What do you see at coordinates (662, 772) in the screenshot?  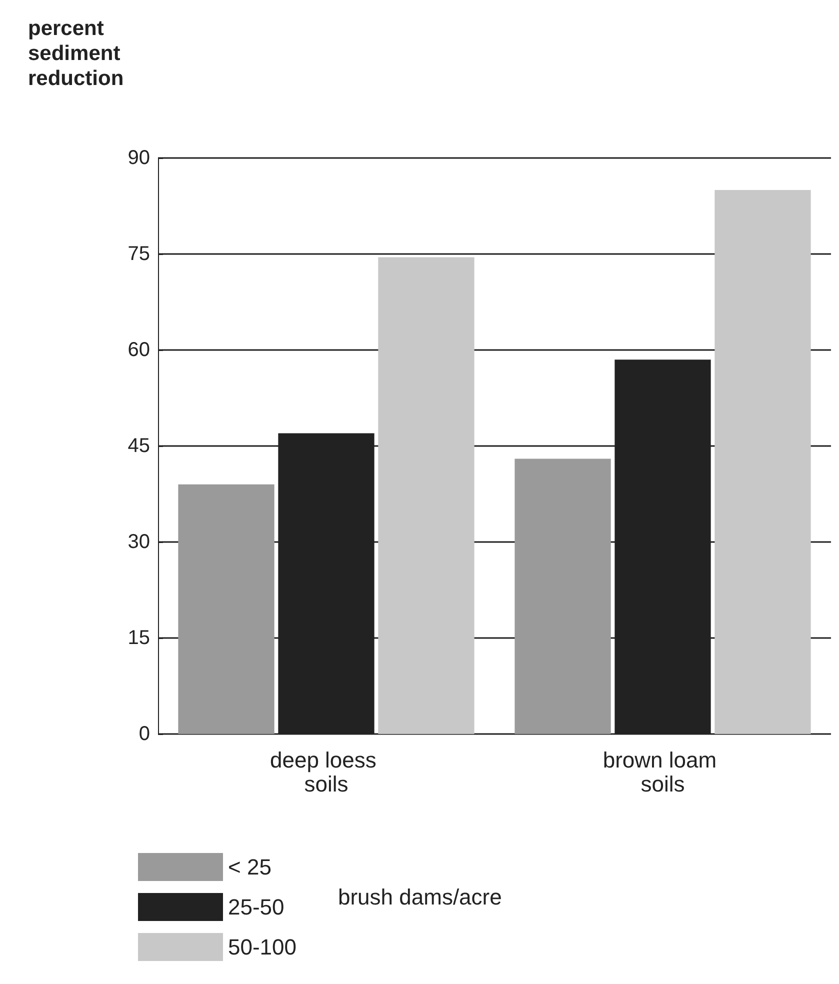 I see `x-tick-label: brown loam soils` at bounding box center [662, 772].